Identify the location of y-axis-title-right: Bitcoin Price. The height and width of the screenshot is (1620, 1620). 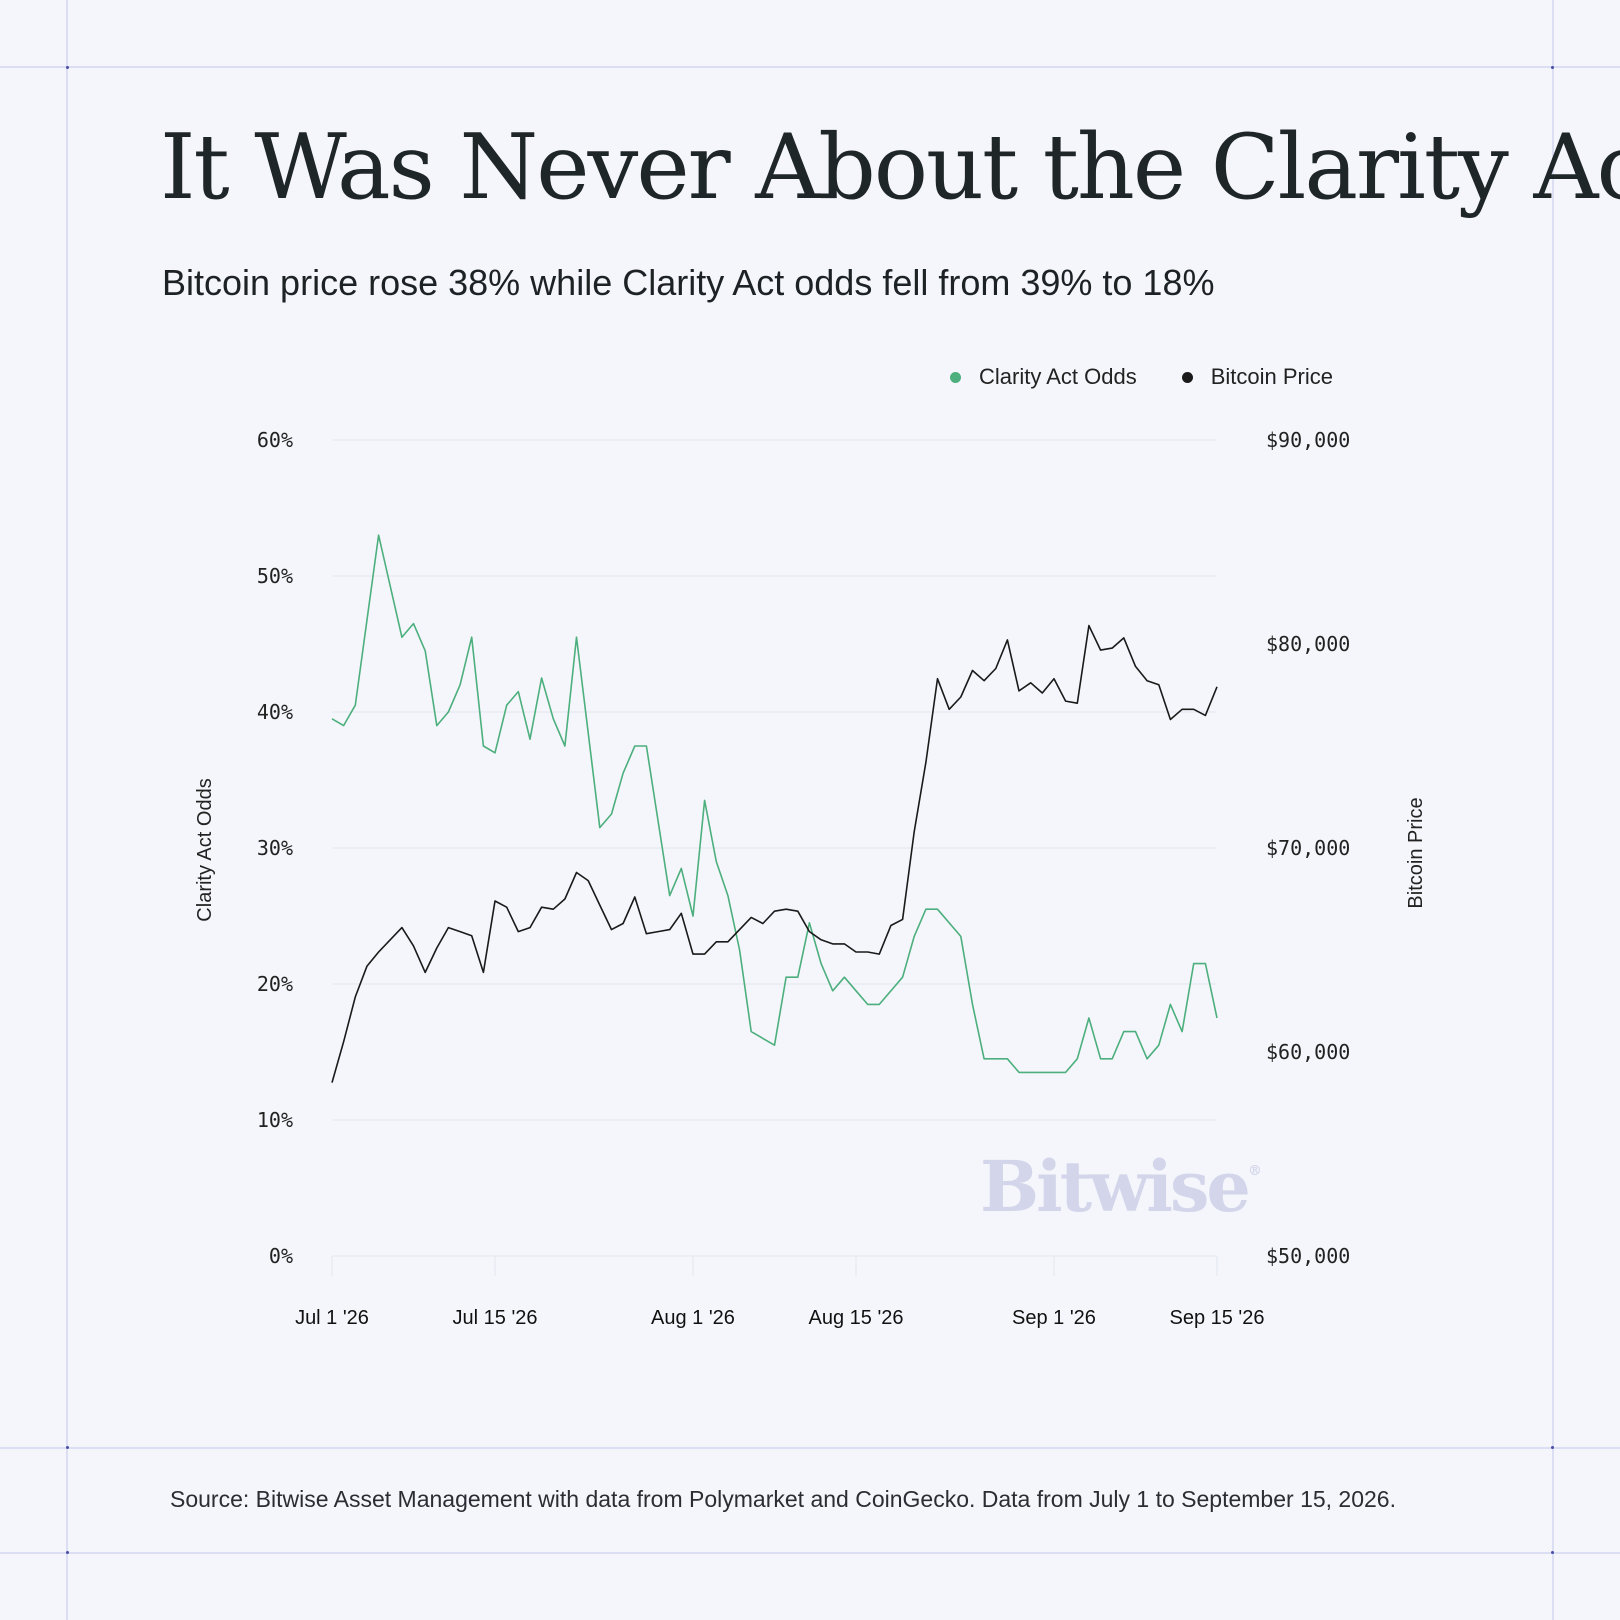
(1416, 852).